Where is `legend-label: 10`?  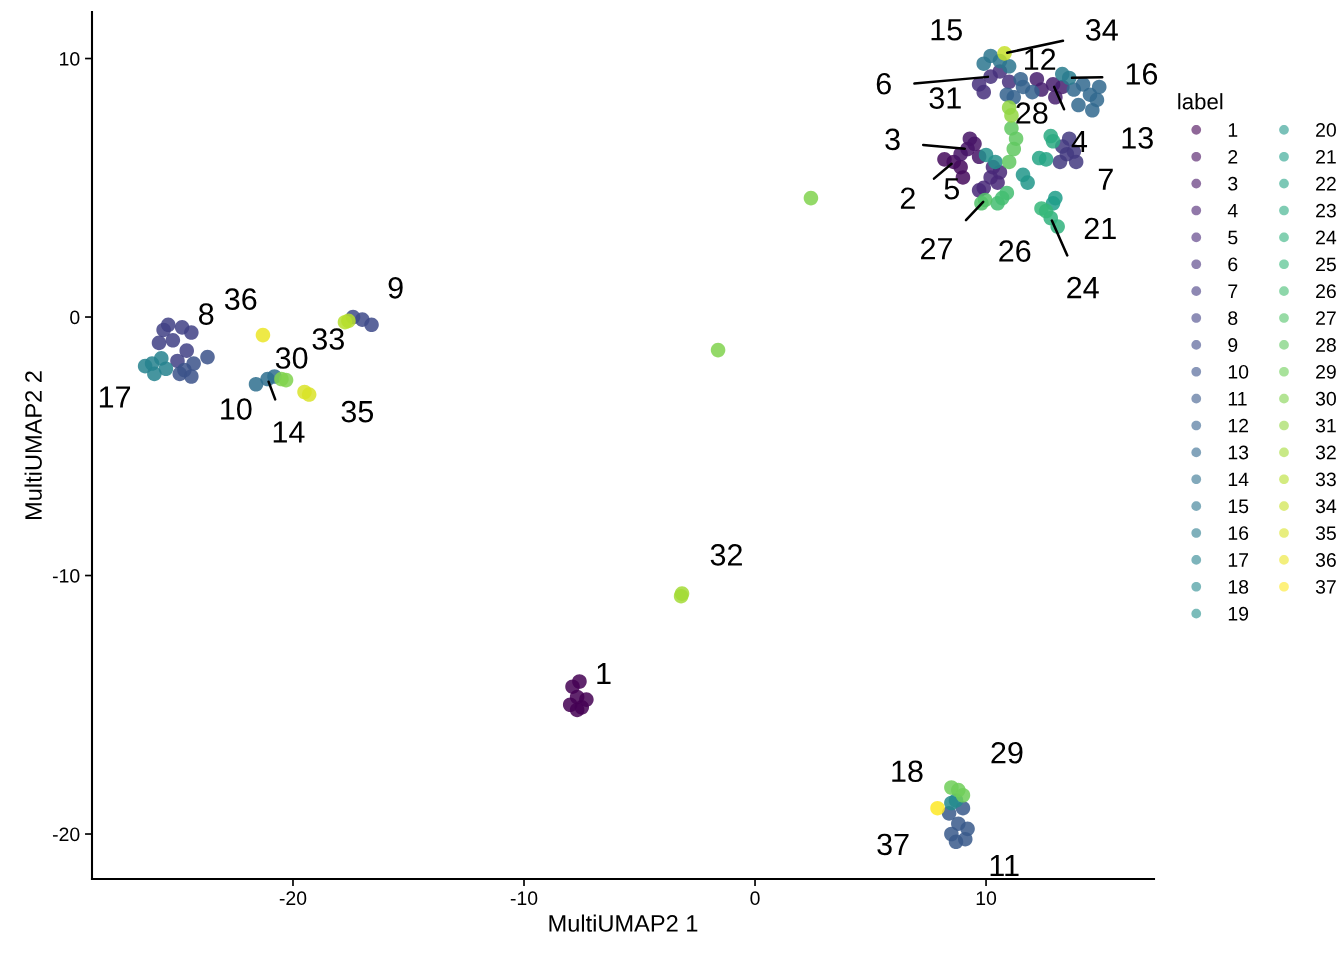
legend-label: 10 is located at coordinates (1238, 371).